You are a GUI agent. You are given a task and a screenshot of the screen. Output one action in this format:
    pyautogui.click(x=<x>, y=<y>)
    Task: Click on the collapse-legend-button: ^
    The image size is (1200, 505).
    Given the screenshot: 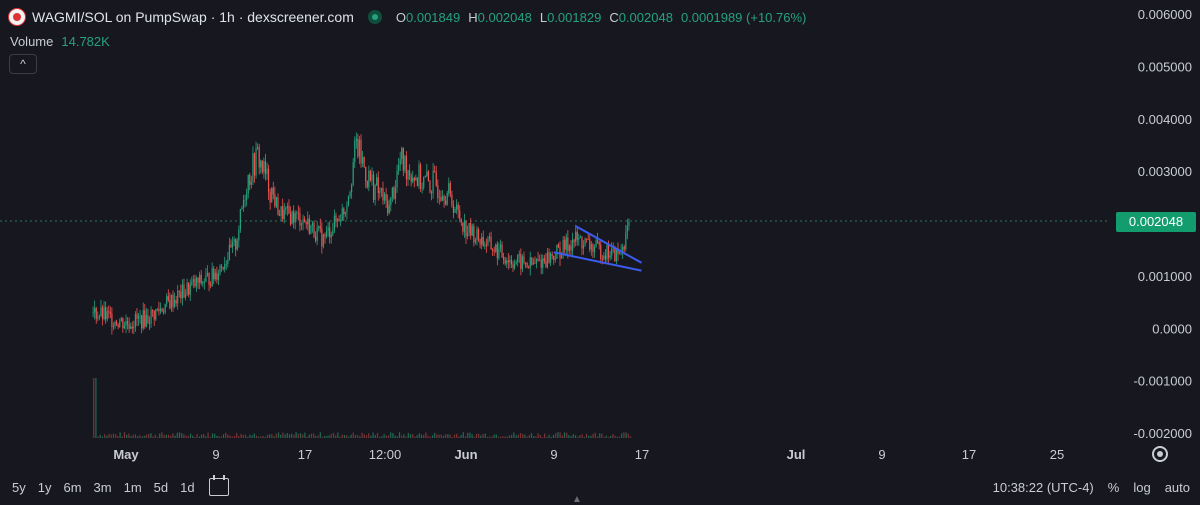 What is the action you would take?
    pyautogui.click(x=23, y=64)
    